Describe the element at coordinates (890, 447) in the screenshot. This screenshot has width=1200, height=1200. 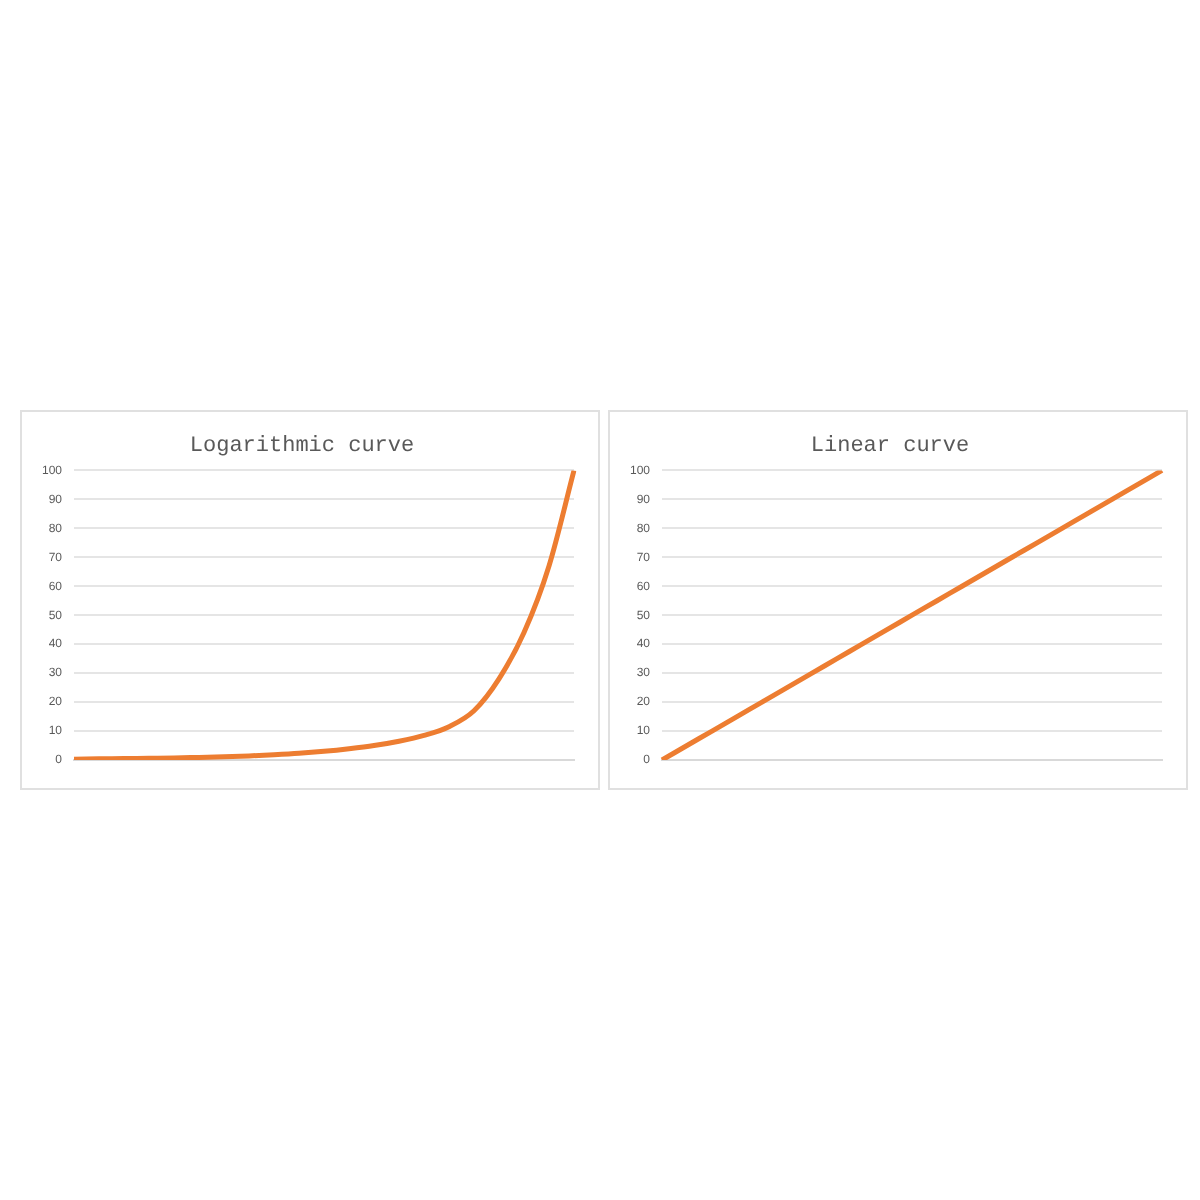
I see `chart-title: Linear curve` at that location.